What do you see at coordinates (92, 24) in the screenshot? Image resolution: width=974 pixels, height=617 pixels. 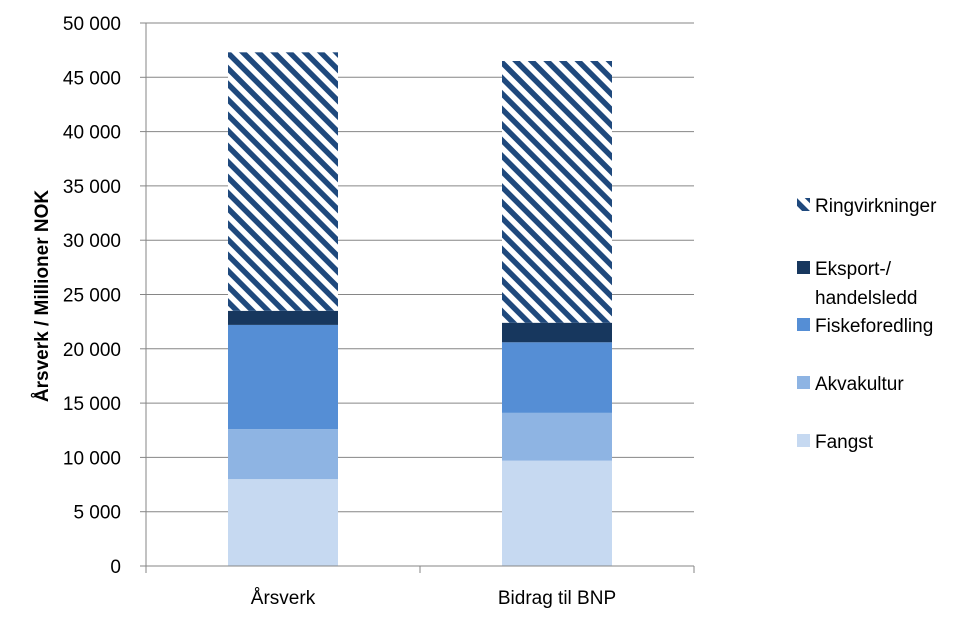 I see `y-tick-label: 50 000` at bounding box center [92, 24].